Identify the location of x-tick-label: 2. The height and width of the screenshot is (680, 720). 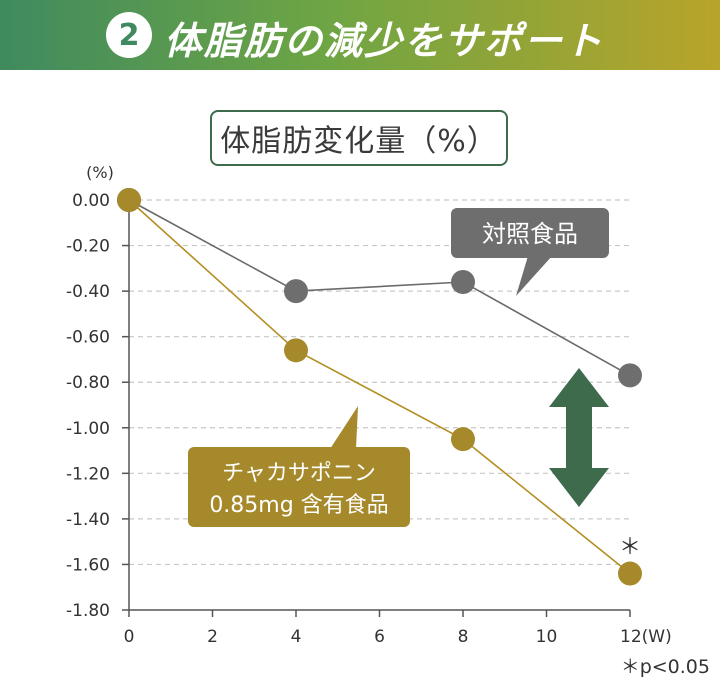
(212, 637).